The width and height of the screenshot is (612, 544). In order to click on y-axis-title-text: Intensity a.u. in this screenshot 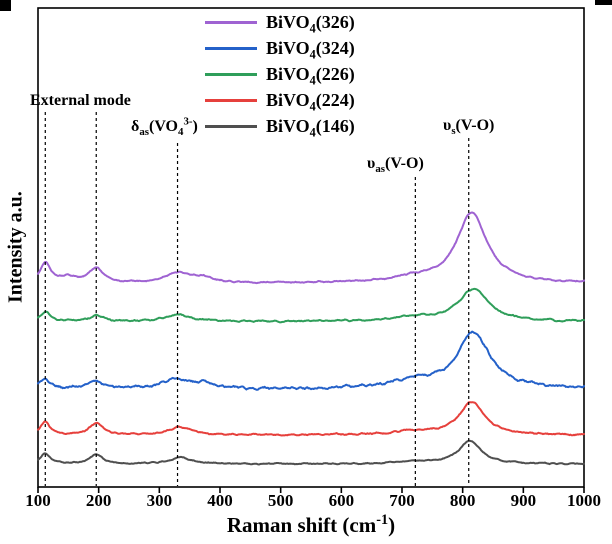, I will do `click(15, 247)`.